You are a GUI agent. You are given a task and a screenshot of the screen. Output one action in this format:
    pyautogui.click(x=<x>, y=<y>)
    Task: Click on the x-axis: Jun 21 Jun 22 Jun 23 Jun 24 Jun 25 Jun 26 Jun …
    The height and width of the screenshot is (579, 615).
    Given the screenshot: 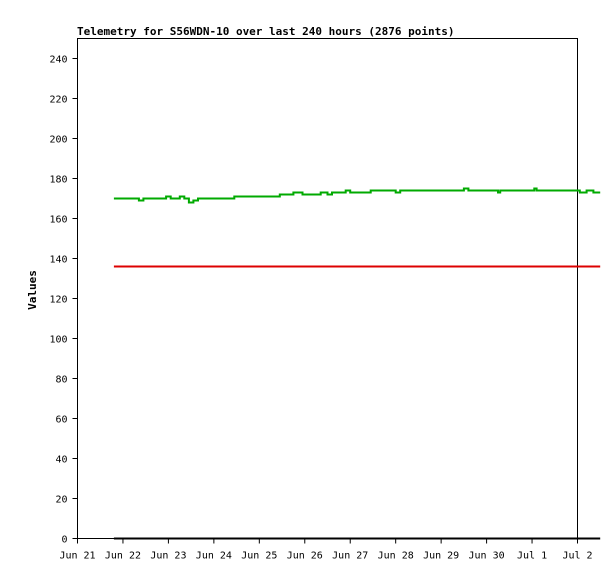 What is the action you would take?
    pyautogui.click(x=326, y=550)
    